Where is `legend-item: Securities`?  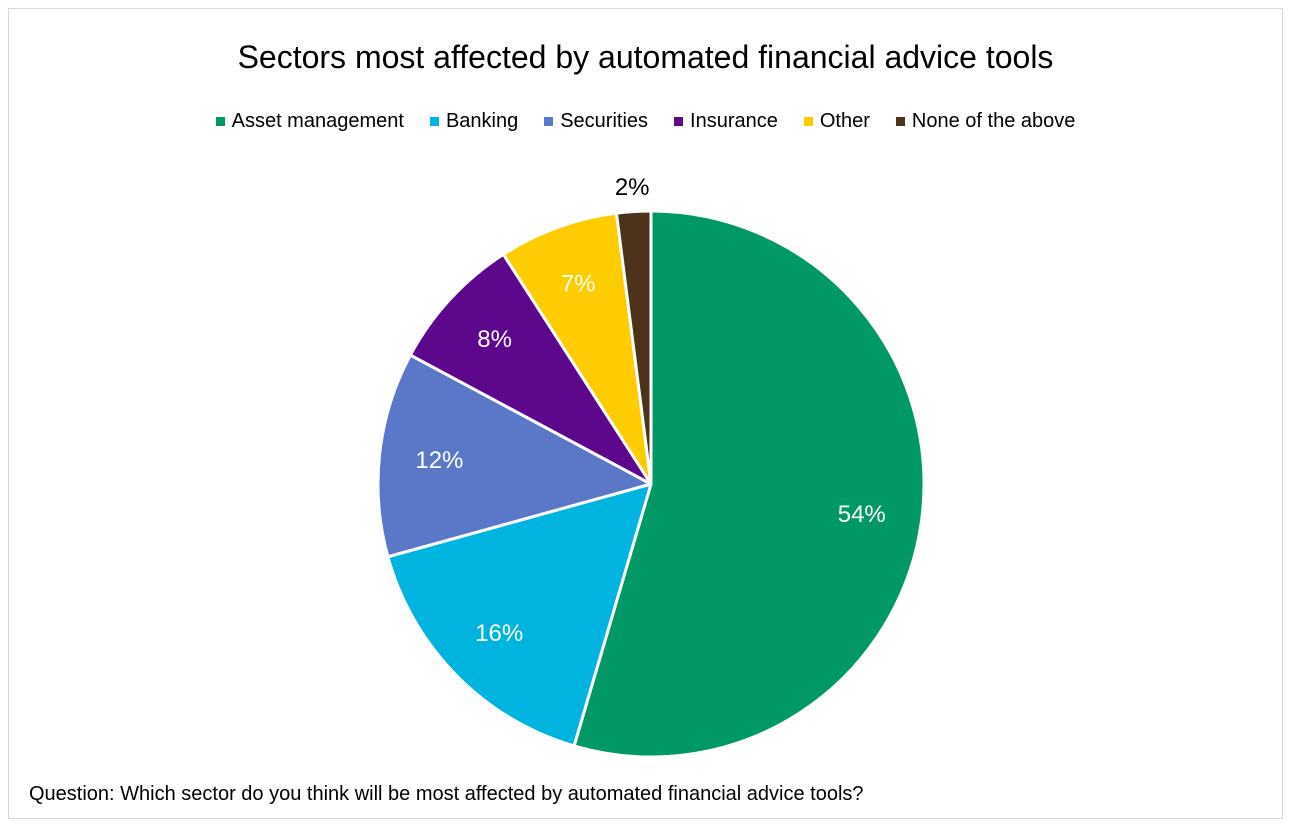 legend-item: Securities is located at coordinates (596, 121).